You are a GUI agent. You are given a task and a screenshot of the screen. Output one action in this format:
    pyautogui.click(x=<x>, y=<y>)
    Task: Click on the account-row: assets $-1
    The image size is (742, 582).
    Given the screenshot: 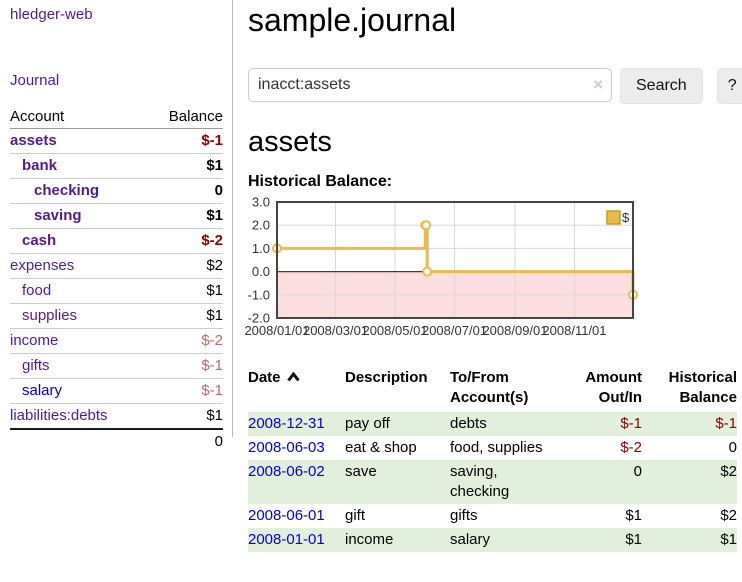 What is the action you would take?
    pyautogui.click(x=116, y=141)
    